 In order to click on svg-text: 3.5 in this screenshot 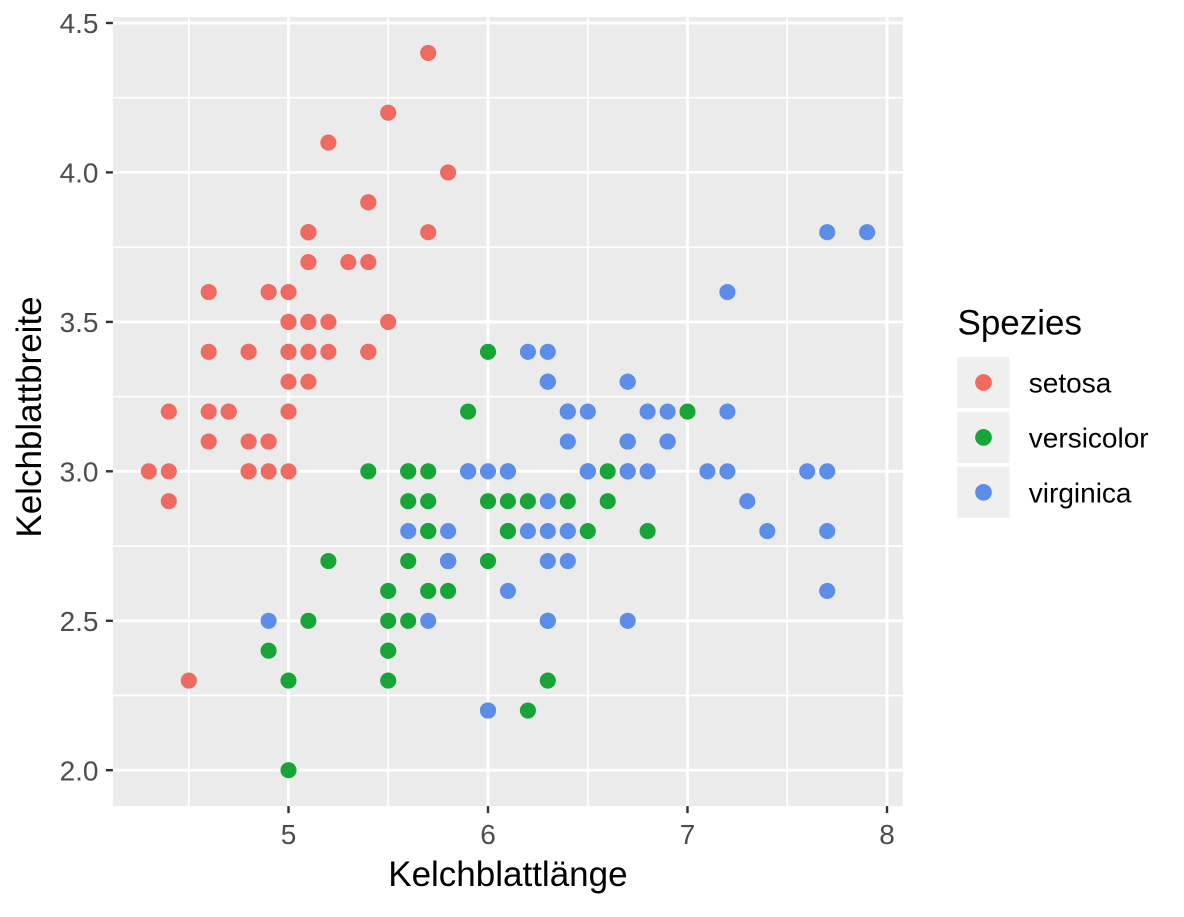, I will do `click(79, 322)`.